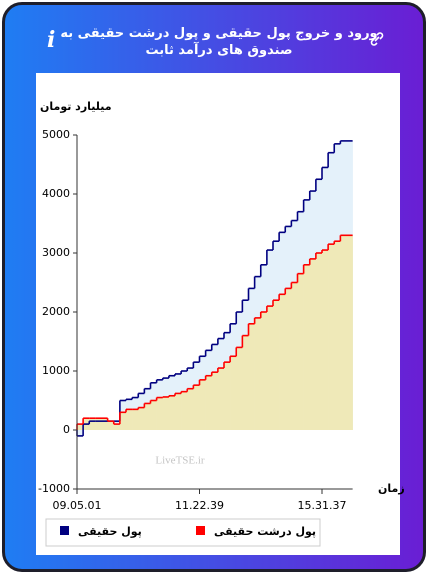 Image resolution: width=428 pixels, height=574 pixels. I want to click on y-tick-label: 4000, so click(56, 193).